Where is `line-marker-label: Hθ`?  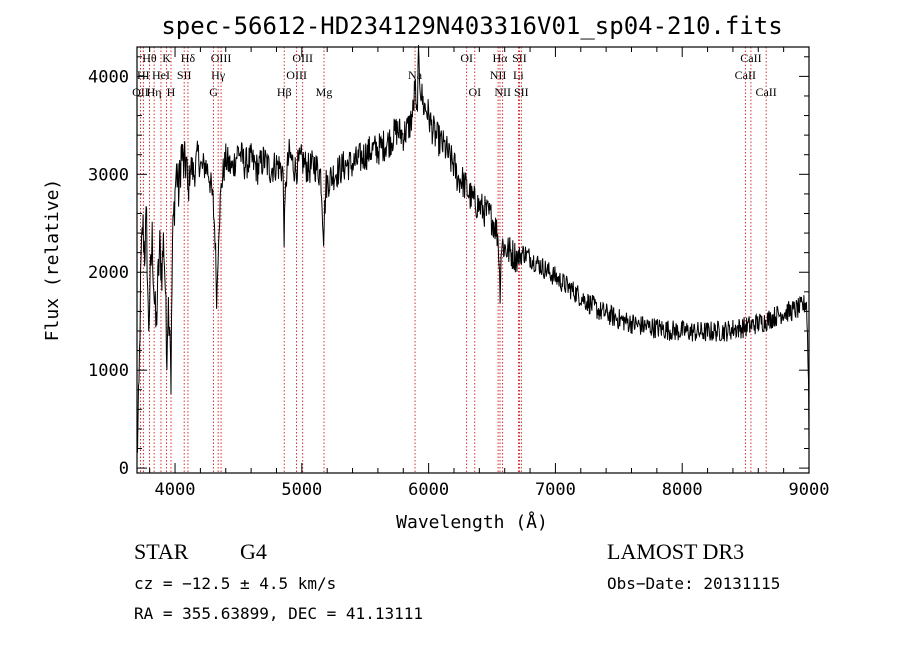
line-marker-label: Hθ is located at coordinates (149, 58).